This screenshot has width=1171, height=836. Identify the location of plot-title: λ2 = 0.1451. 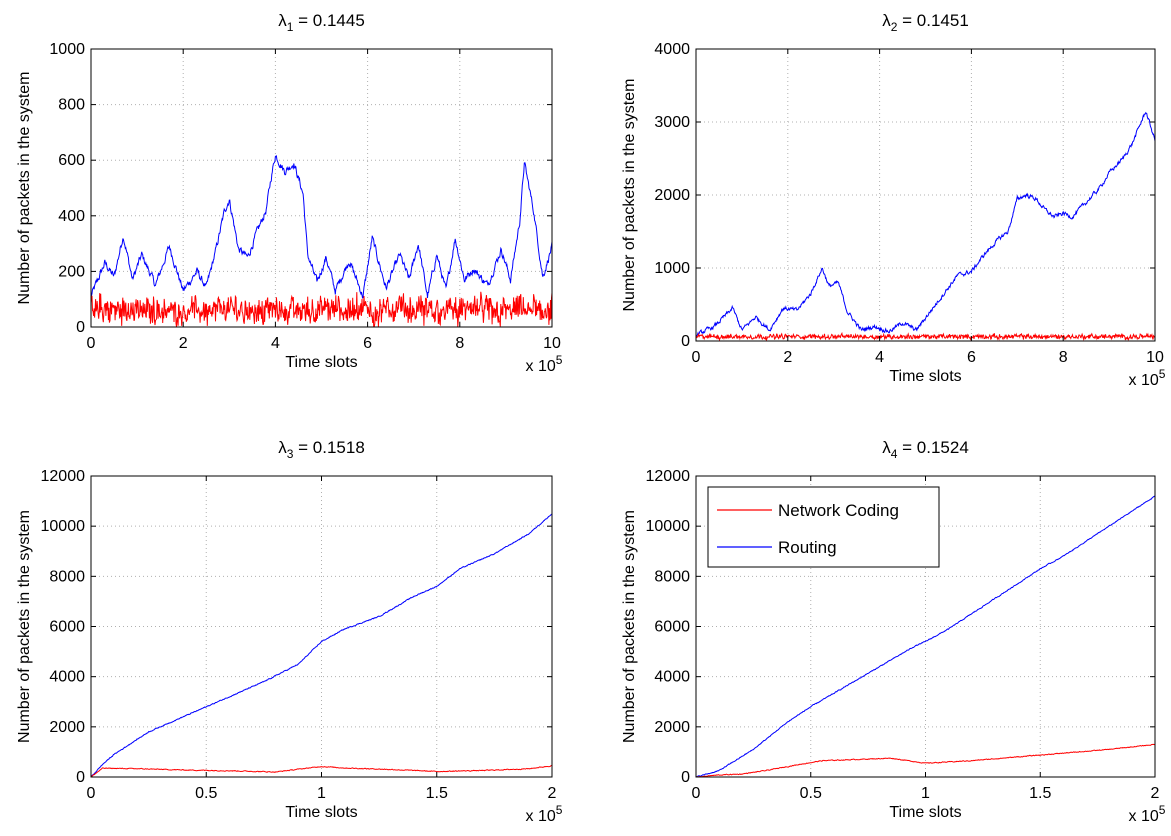
(925, 22).